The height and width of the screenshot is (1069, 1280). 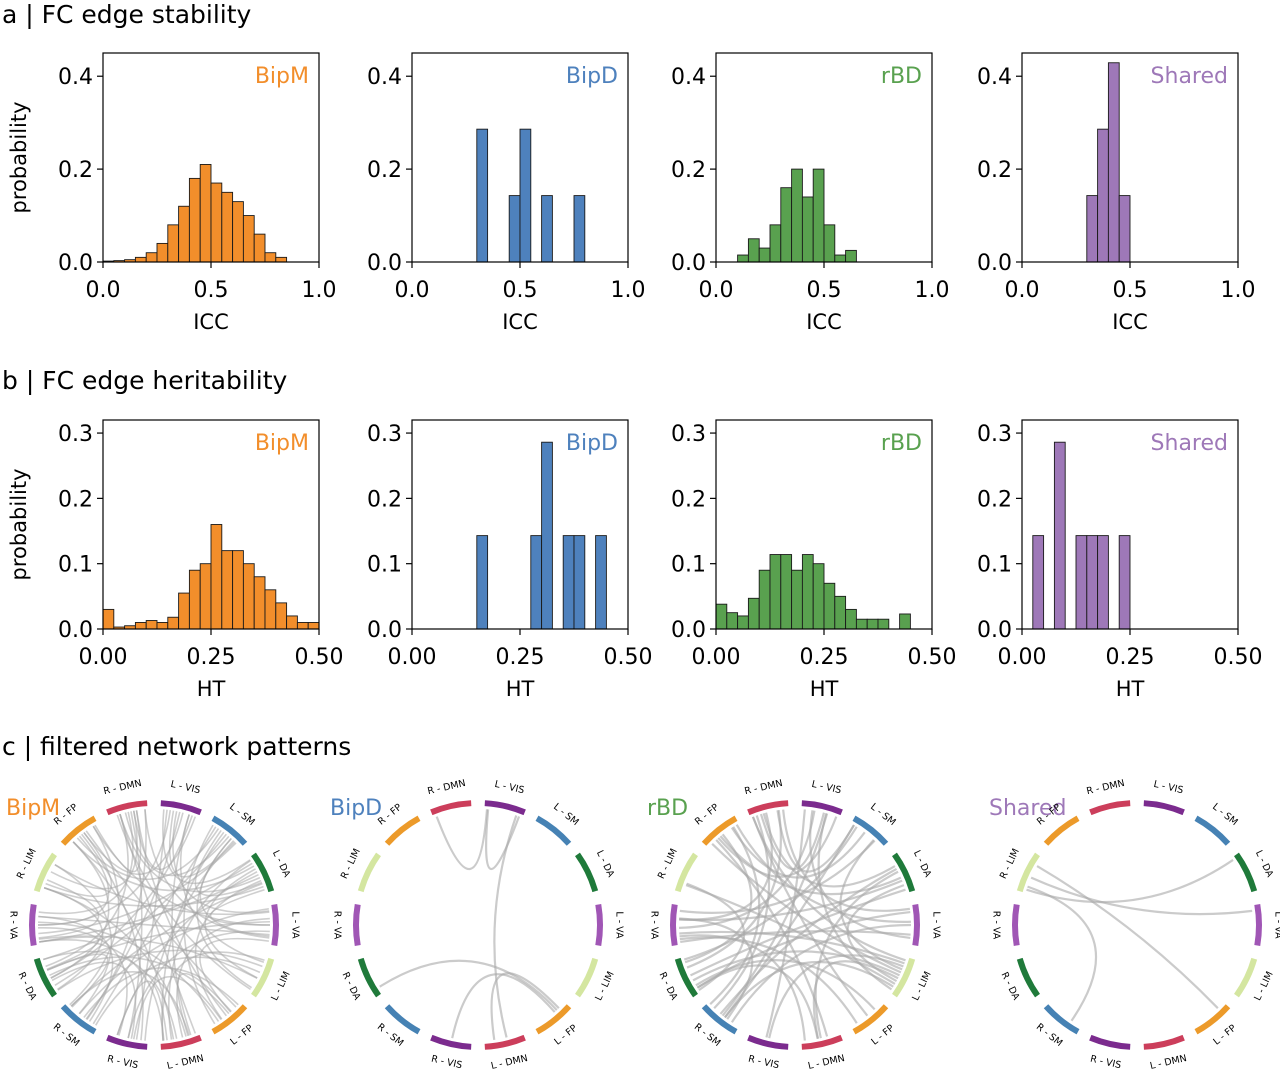 What do you see at coordinates (509, 787) in the screenshot?
I see `network-label: L - VIS` at bounding box center [509, 787].